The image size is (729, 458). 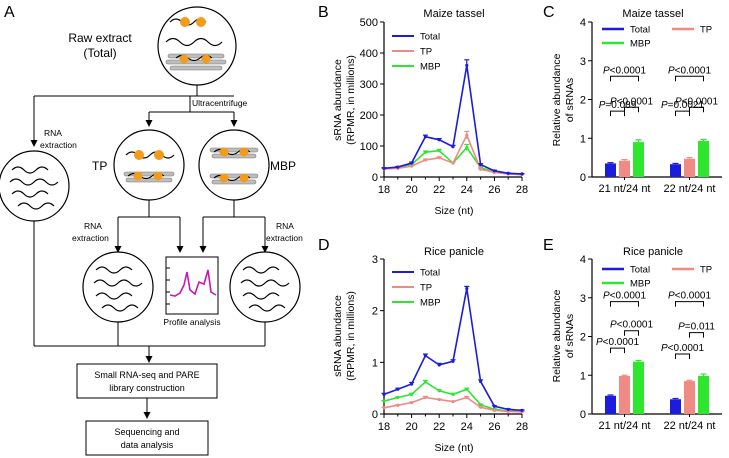 I want to click on y-tick-label: 100, so click(x=369, y=147).